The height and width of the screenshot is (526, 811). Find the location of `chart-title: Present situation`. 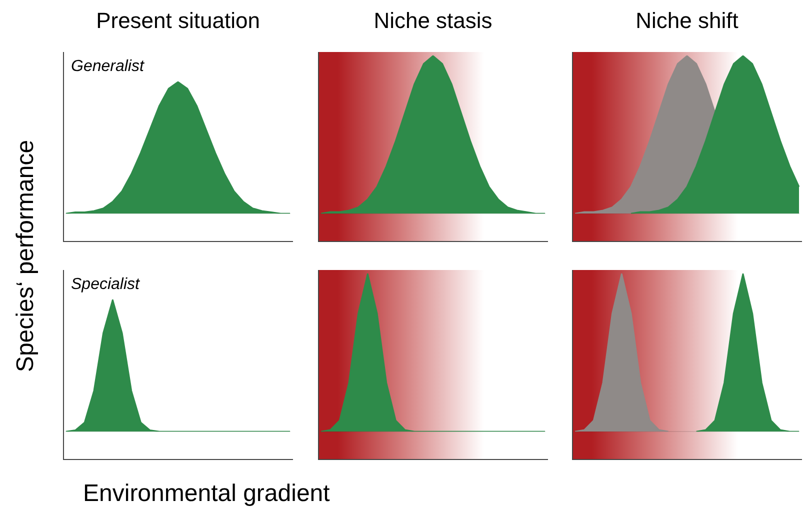

chart-title: Present situation is located at coordinates (178, 21).